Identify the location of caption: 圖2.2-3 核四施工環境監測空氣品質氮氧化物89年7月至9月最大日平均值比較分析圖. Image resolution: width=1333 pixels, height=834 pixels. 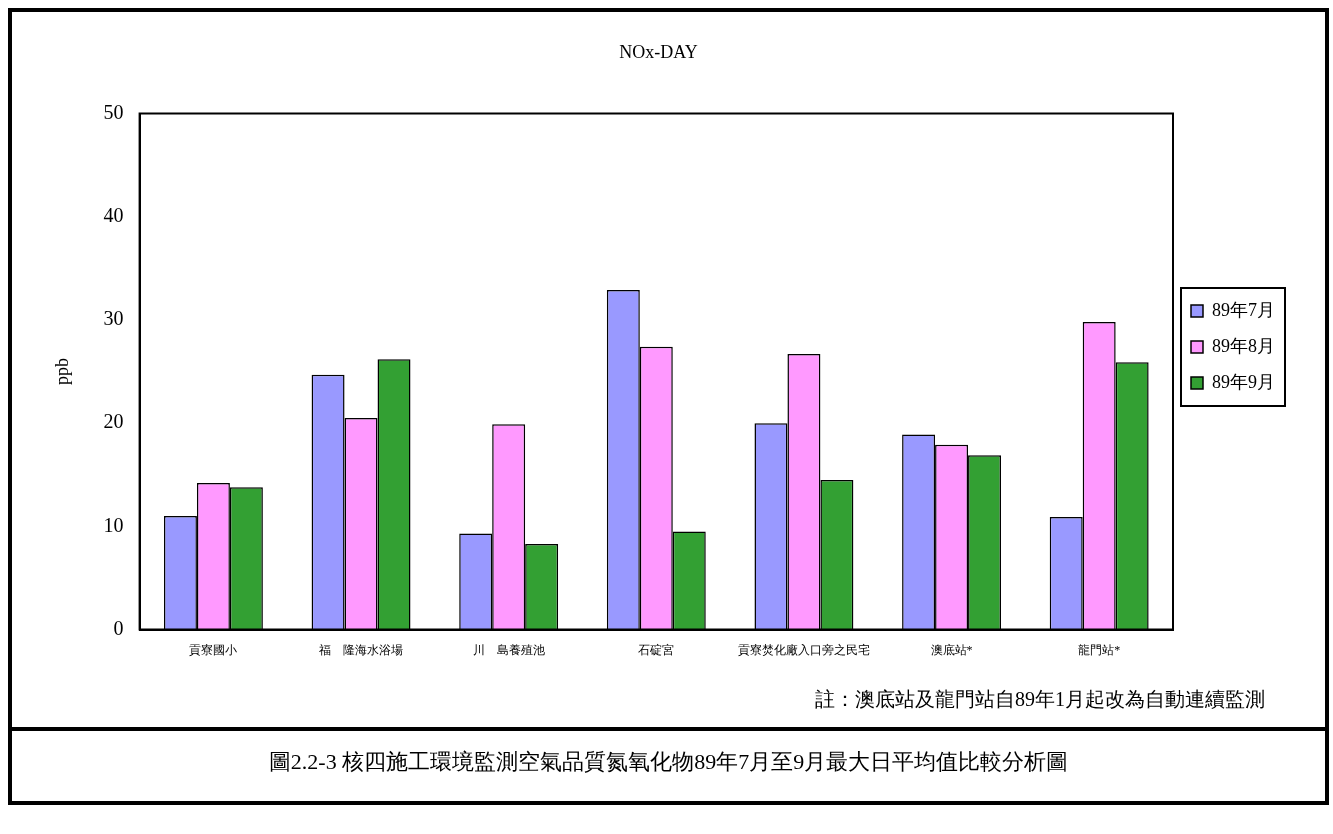
(668, 764).